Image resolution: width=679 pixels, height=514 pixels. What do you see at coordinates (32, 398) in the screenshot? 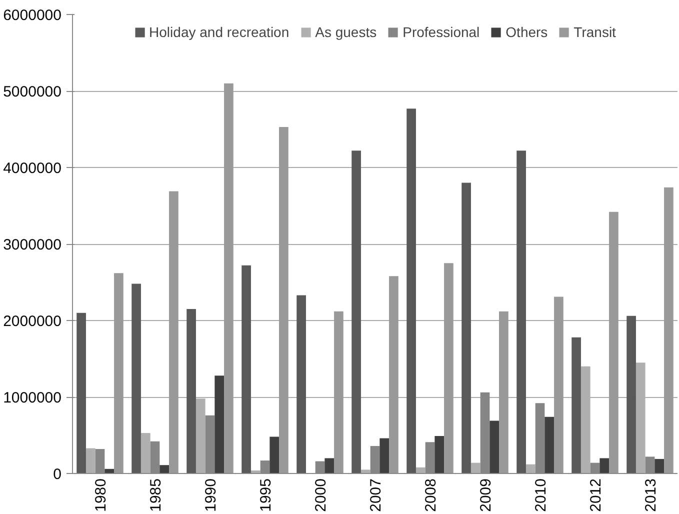
I see `y-tick-label: 1000000` at bounding box center [32, 398].